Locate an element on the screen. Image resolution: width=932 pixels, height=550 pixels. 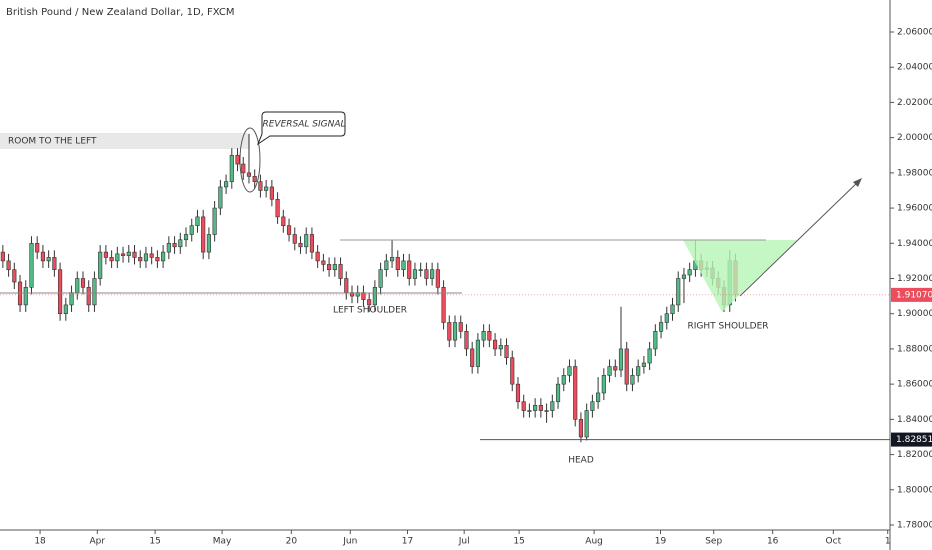
x-tick-label: Apr is located at coordinates (98, 542).